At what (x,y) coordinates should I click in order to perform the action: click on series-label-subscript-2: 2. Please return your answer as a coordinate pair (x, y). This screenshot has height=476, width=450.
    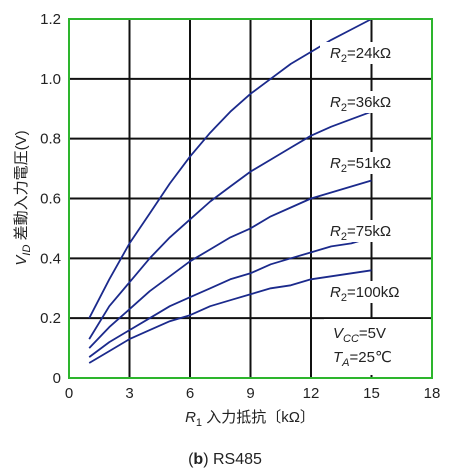
    Looking at the image, I should click on (344, 169).